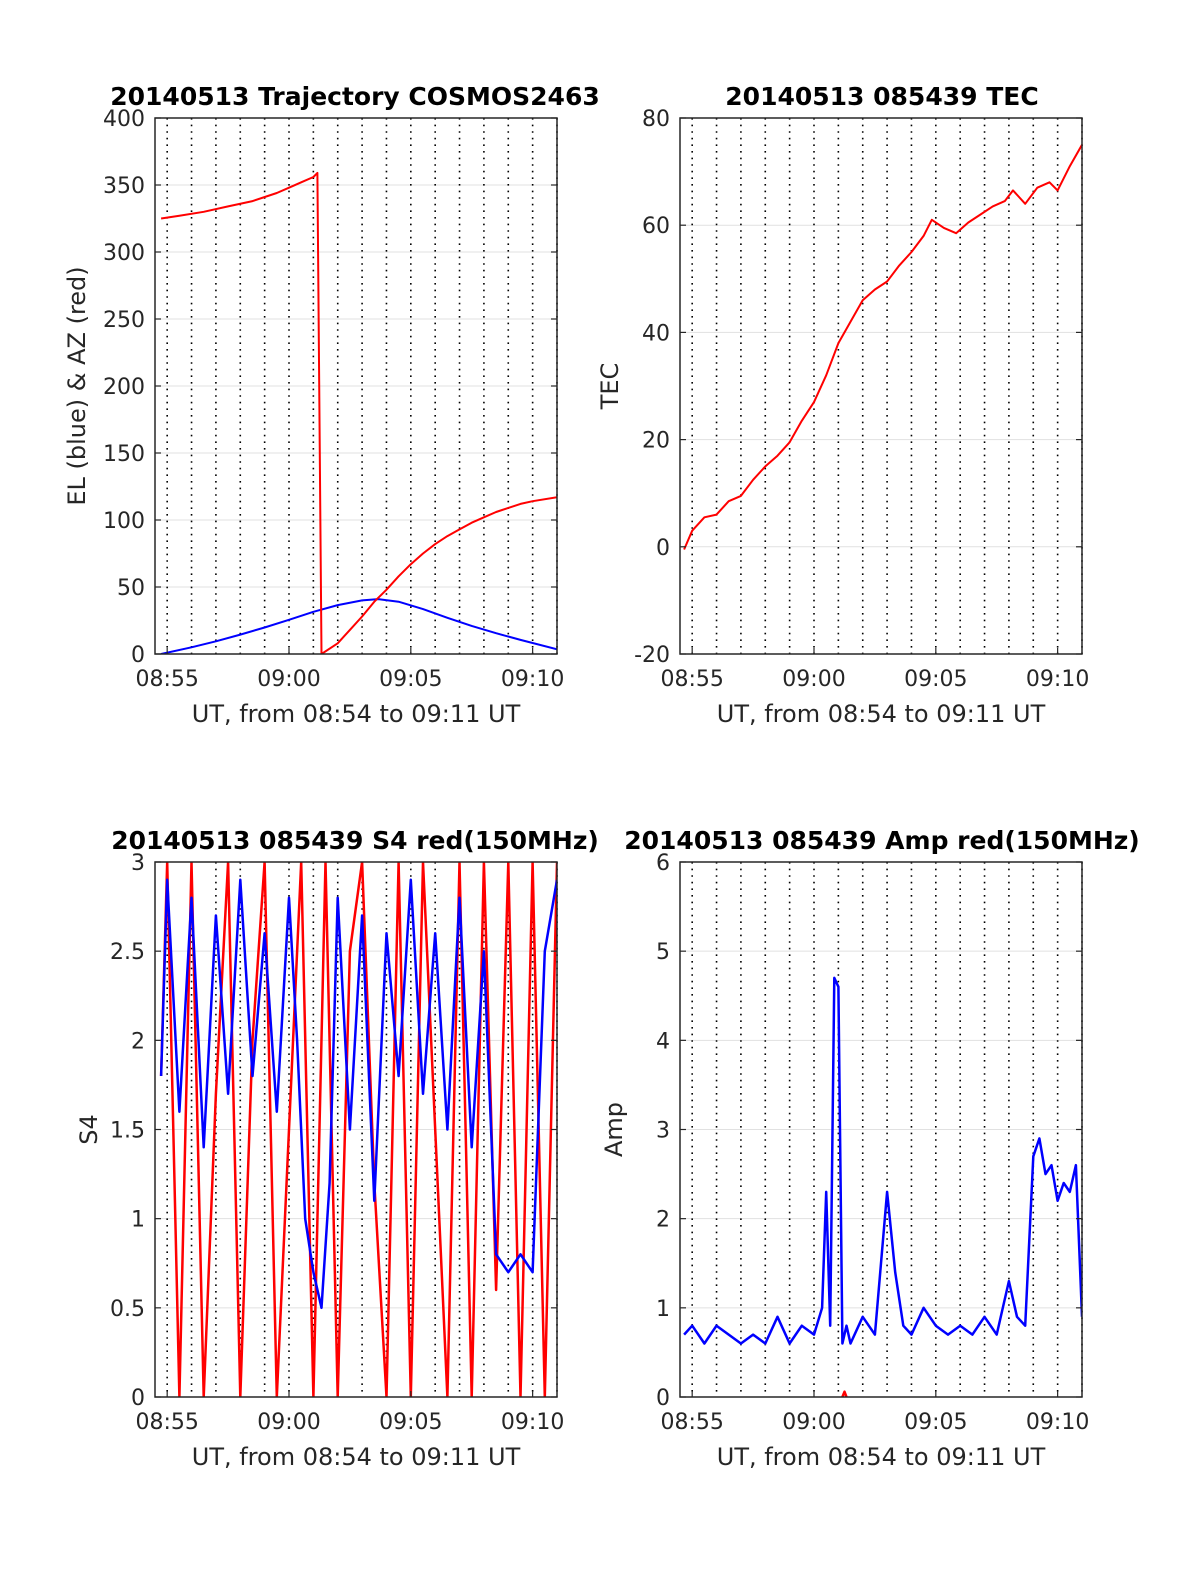  Describe the element at coordinates (663, 1041) in the screenshot. I see `y-tick-label: 4` at that location.